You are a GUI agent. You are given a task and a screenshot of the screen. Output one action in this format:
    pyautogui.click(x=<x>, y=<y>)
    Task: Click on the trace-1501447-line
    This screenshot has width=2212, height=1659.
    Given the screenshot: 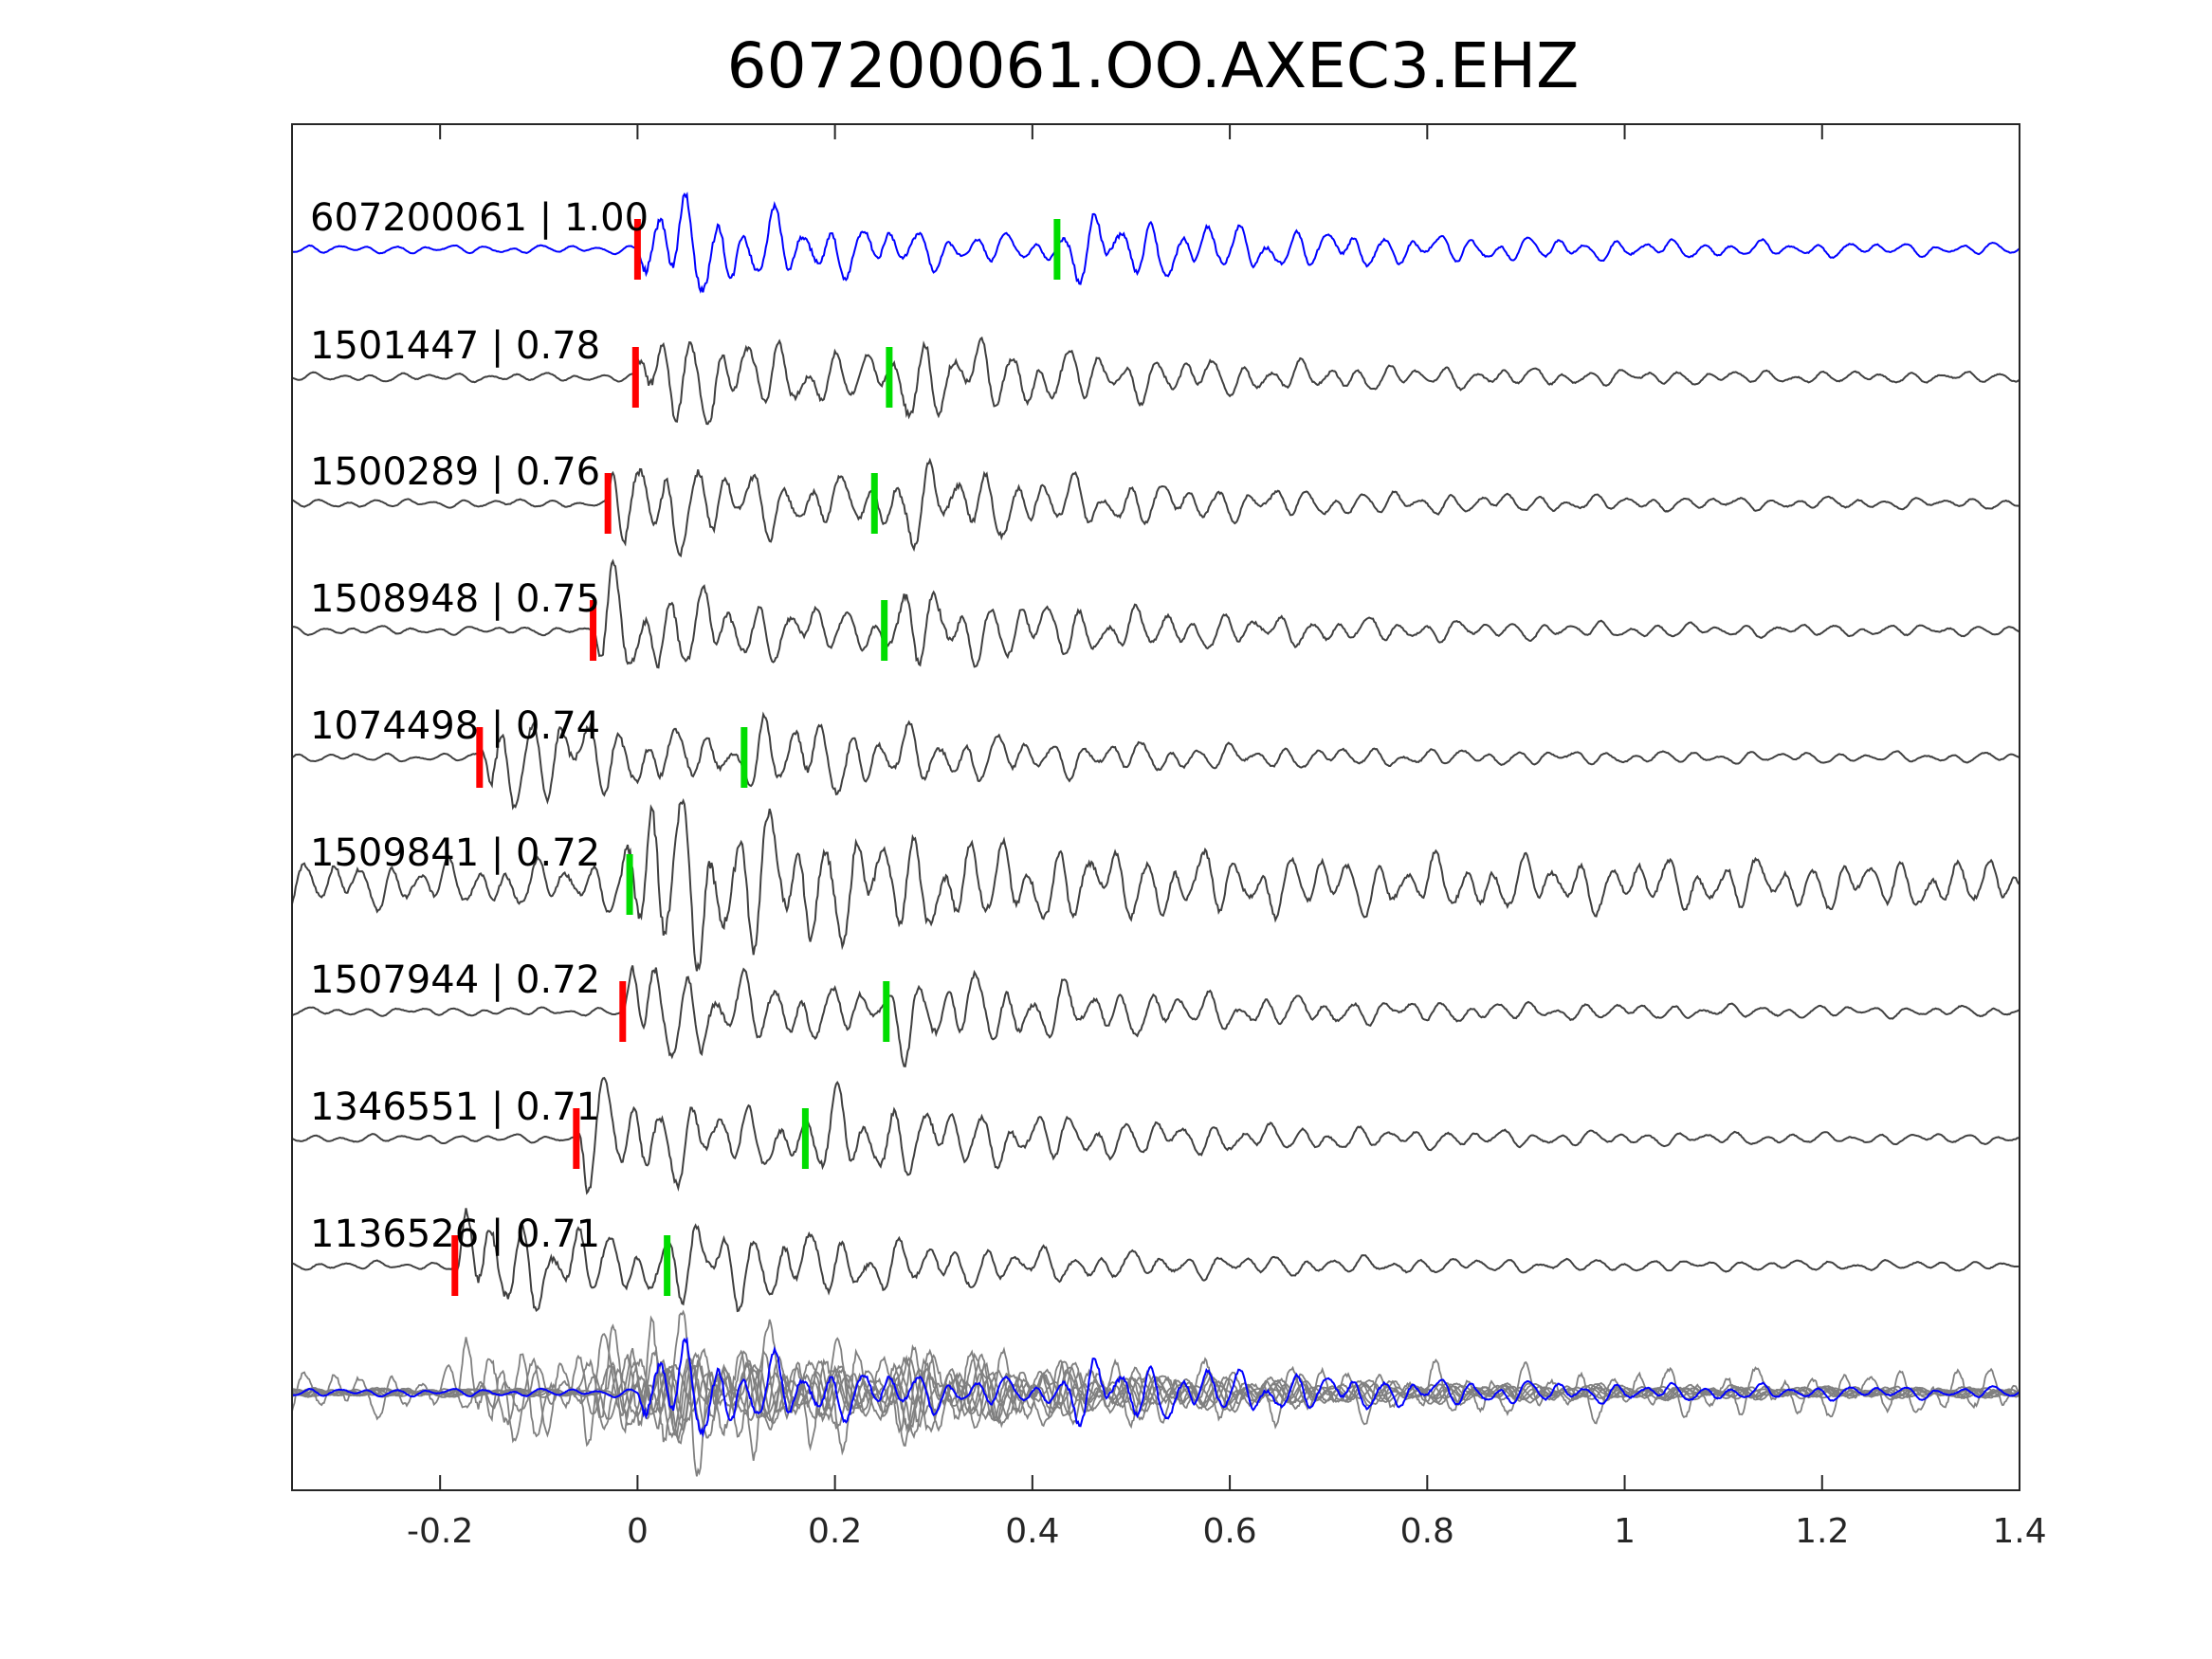 What is the action you would take?
    pyautogui.click(x=1155, y=381)
    